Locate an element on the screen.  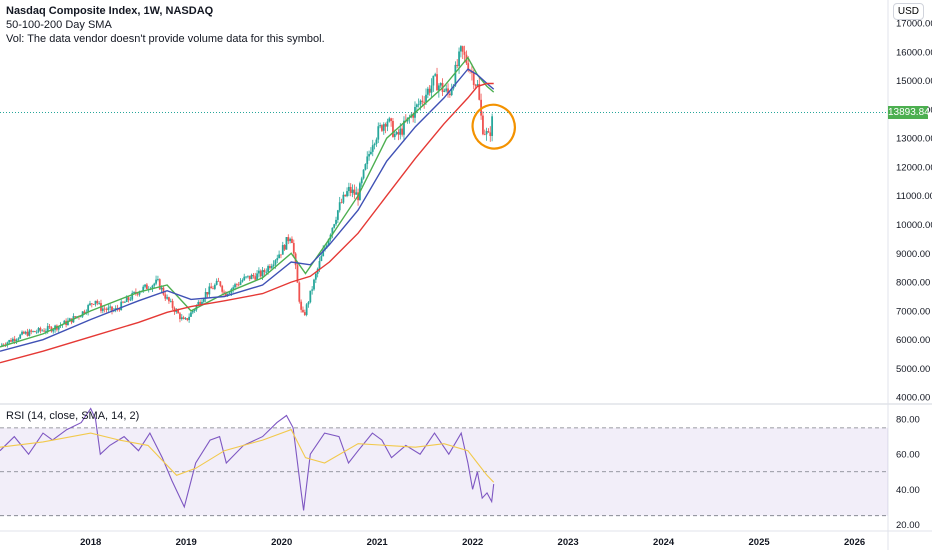
price-tick-label: 9000.00 is located at coordinates (913, 254).